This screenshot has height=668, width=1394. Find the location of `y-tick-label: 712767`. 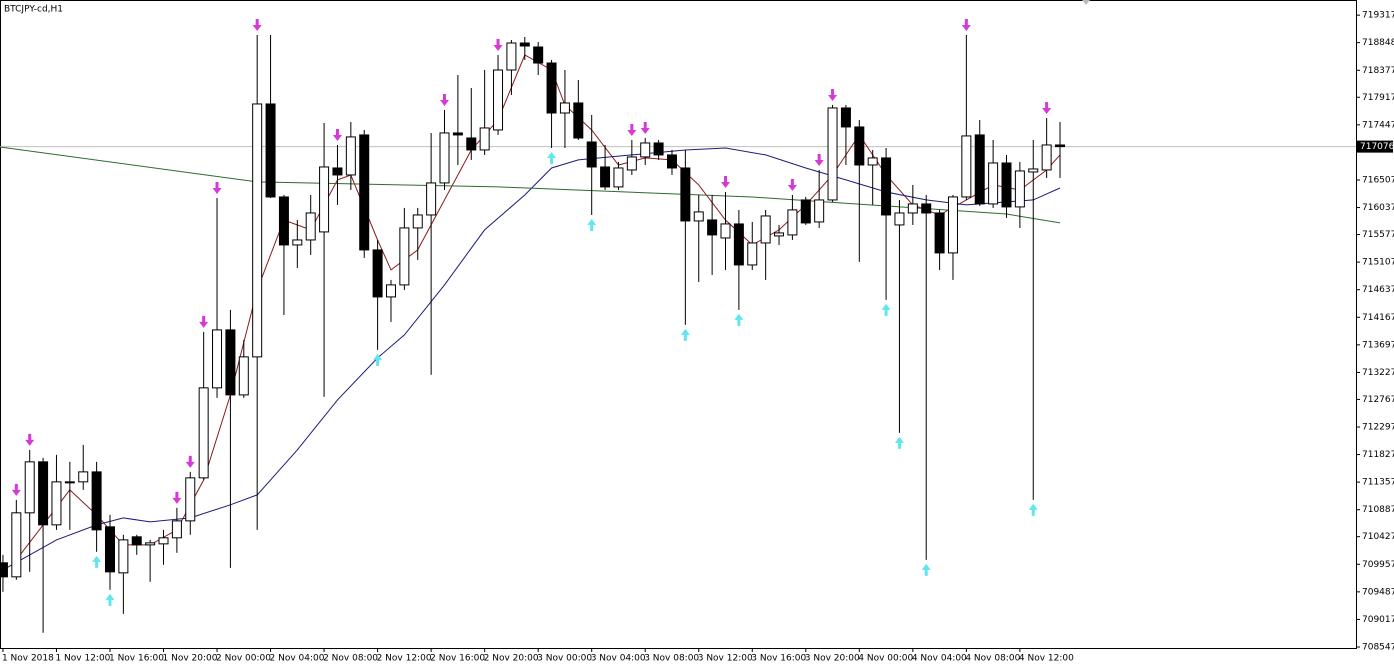

y-tick-label: 712767 is located at coordinates (1378, 400).